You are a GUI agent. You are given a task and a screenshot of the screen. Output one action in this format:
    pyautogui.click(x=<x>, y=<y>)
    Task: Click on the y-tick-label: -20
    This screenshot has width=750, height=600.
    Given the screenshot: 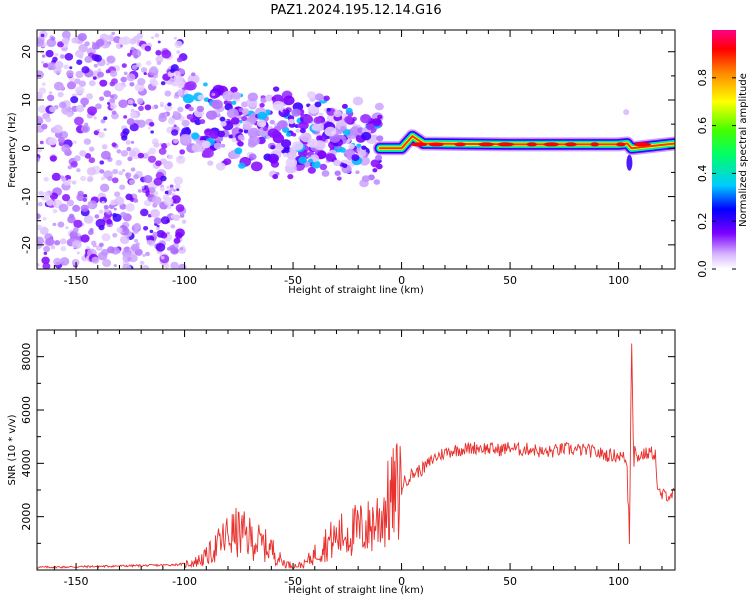 What is the action you would take?
    pyautogui.click(x=26, y=245)
    